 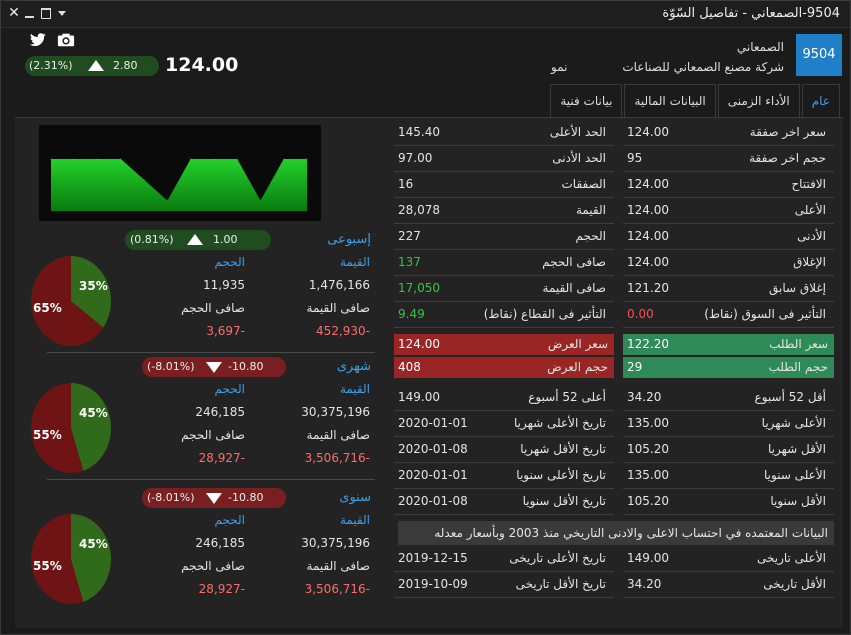 I want to click on camera-icon, so click(x=66, y=40).